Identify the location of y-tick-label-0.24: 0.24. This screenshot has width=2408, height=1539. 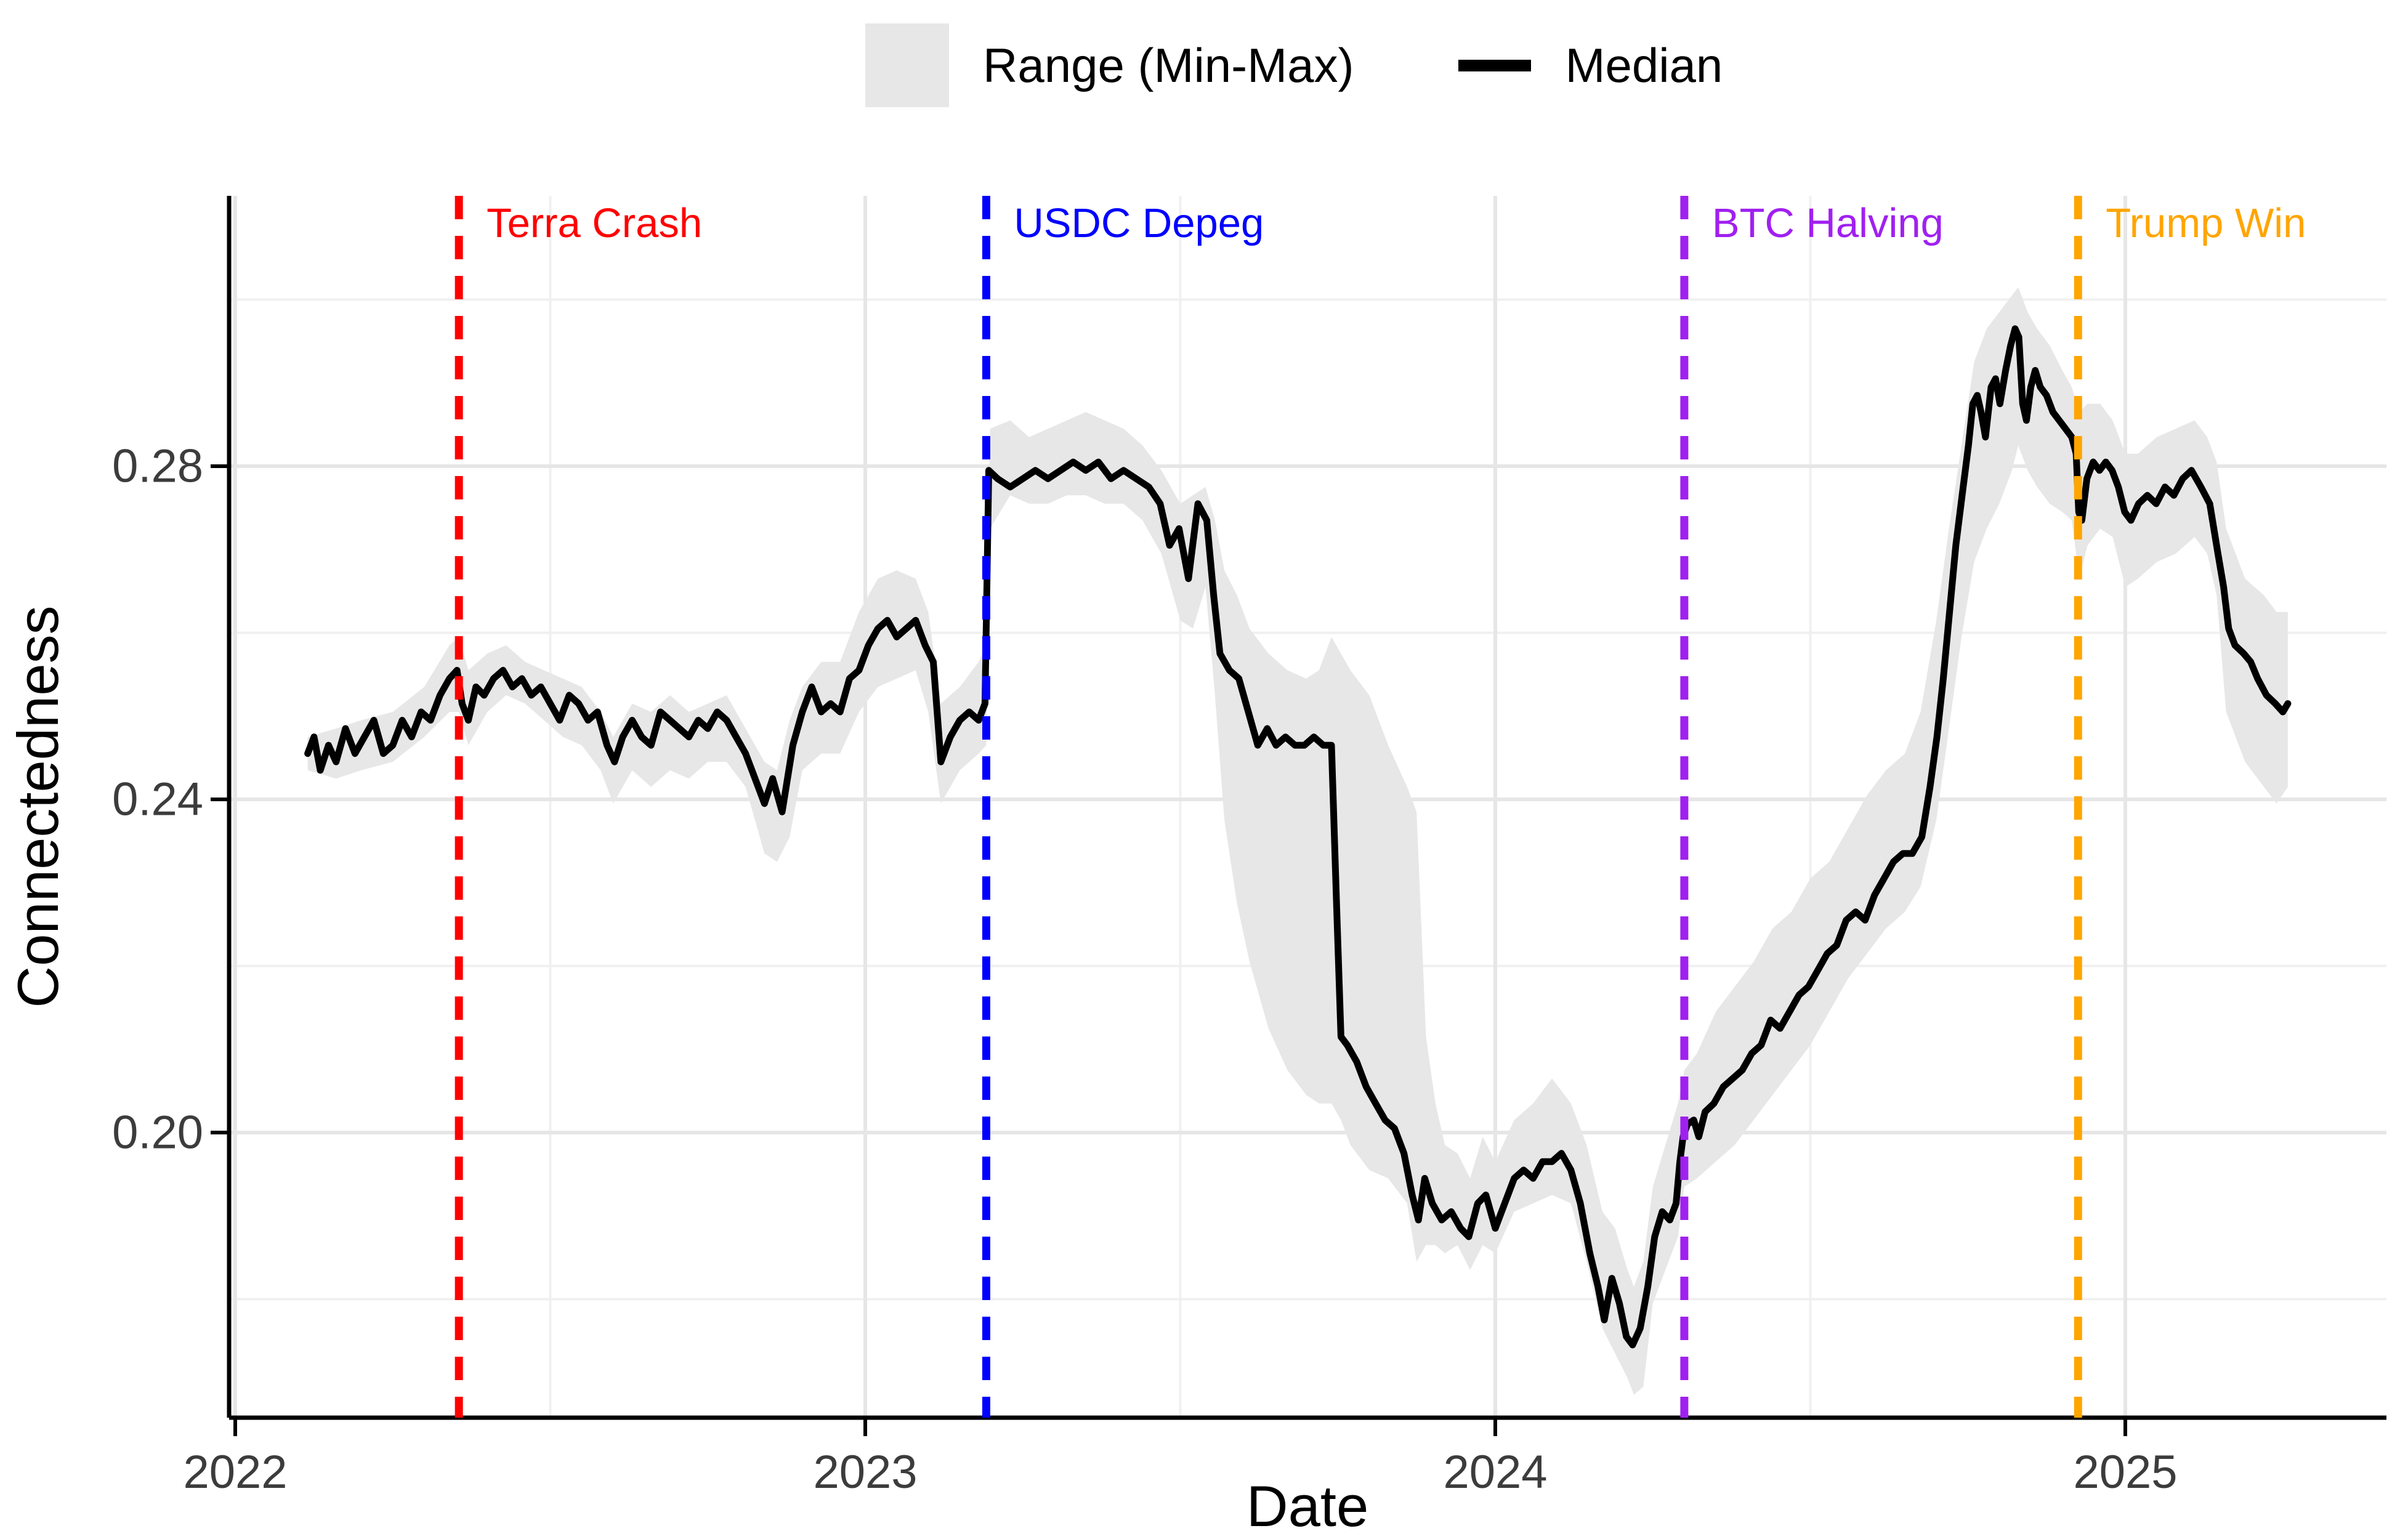
(157, 799).